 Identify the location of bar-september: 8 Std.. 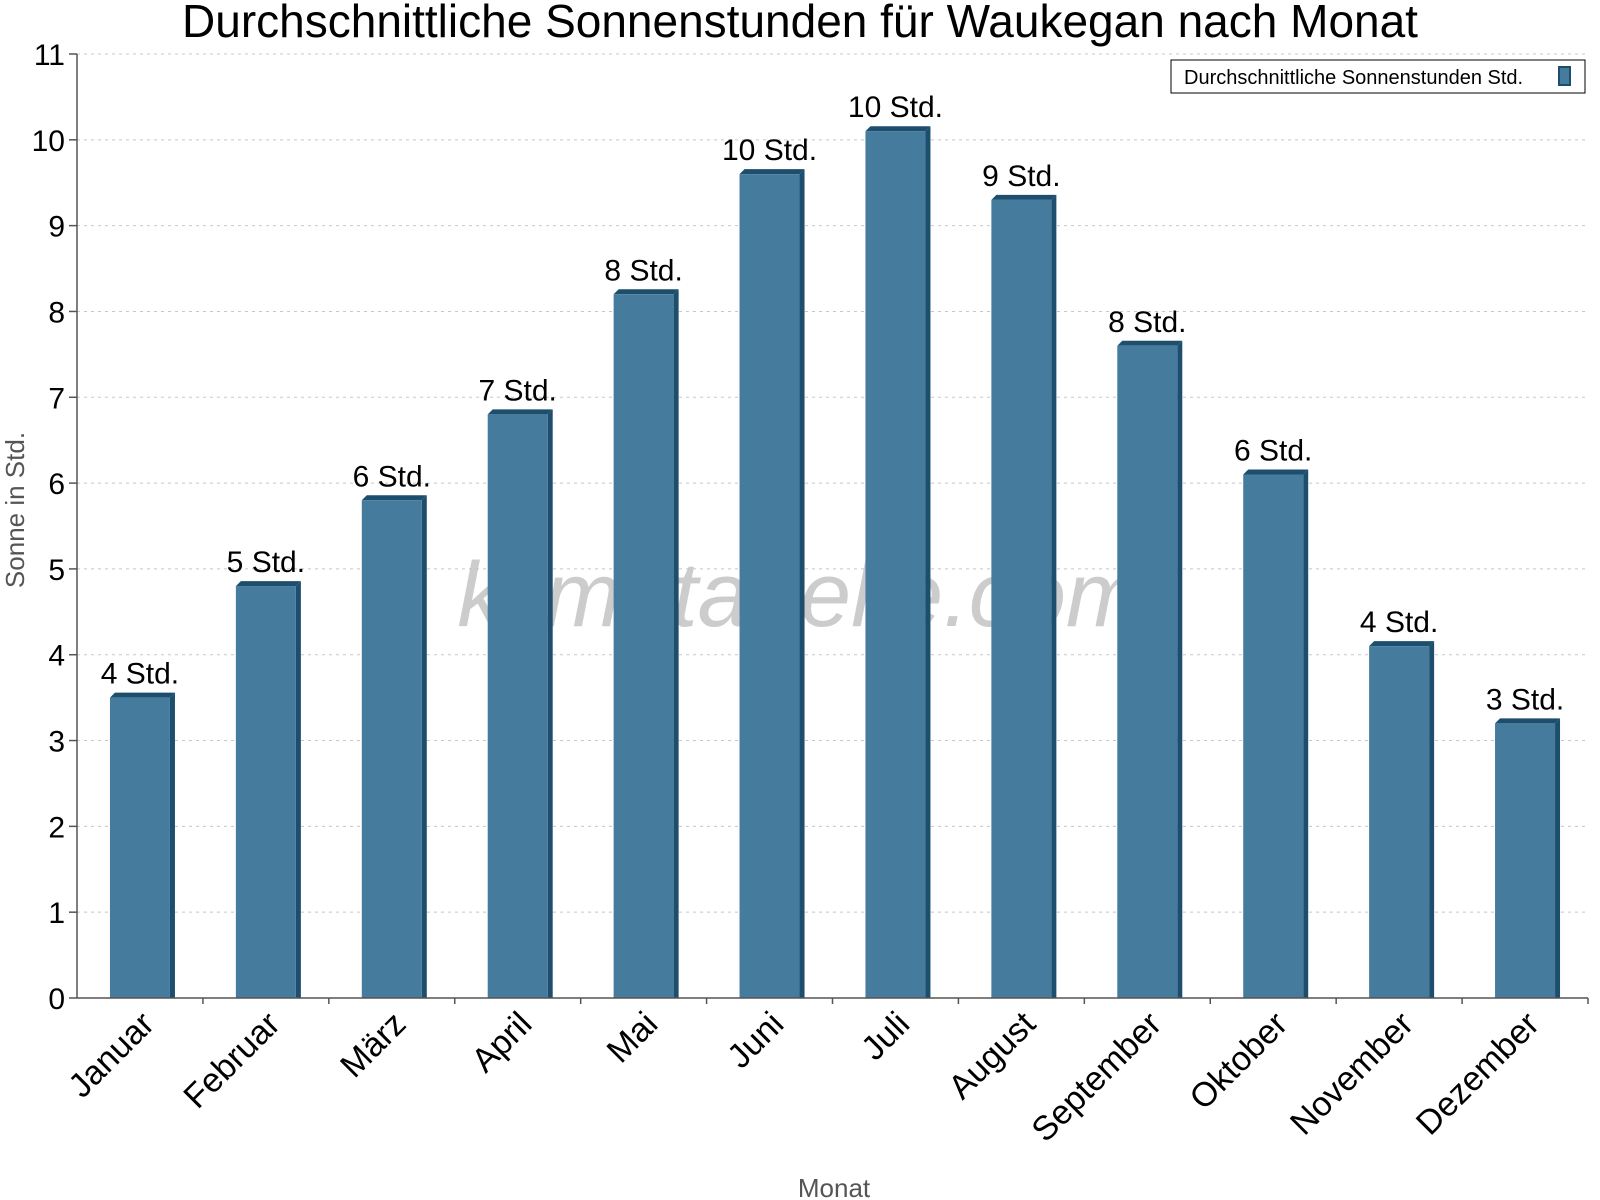
(1147, 652).